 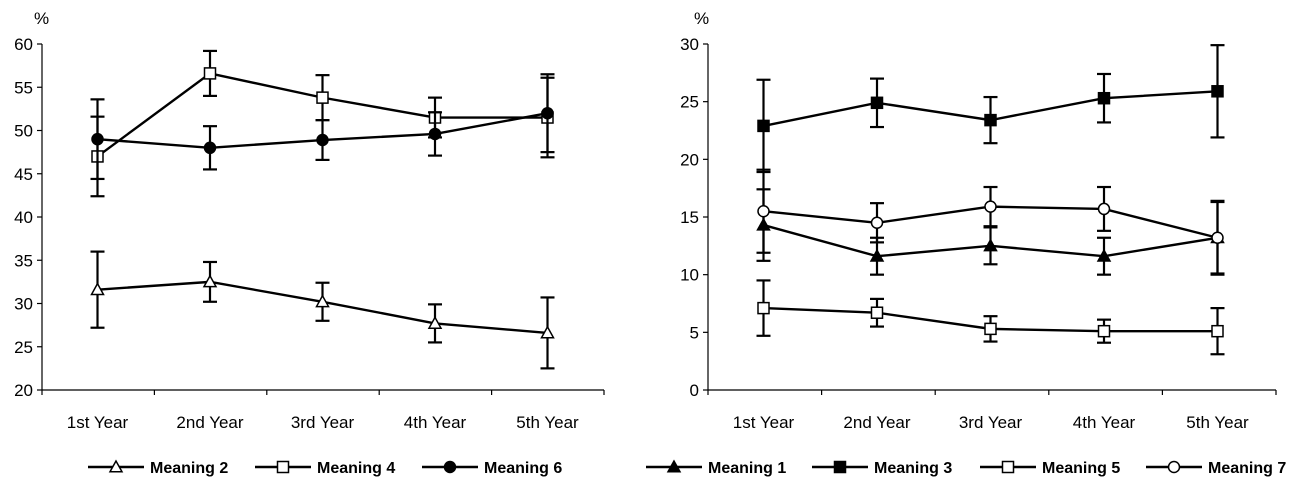 What do you see at coordinates (23, 260) in the screenshot?
I see `y-tick-label: 35` at bounding box center [23, 260].